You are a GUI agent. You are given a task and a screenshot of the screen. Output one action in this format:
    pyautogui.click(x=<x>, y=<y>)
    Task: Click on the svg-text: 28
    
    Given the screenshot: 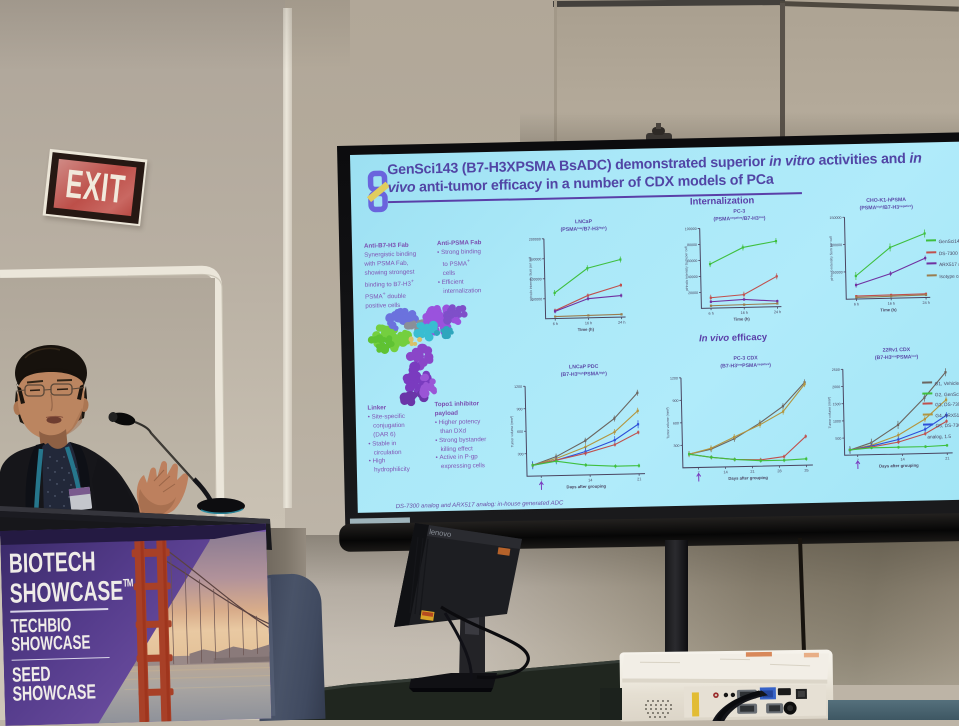 What is the action you would take?
    pyautogui.click(x=779, y=471)
    